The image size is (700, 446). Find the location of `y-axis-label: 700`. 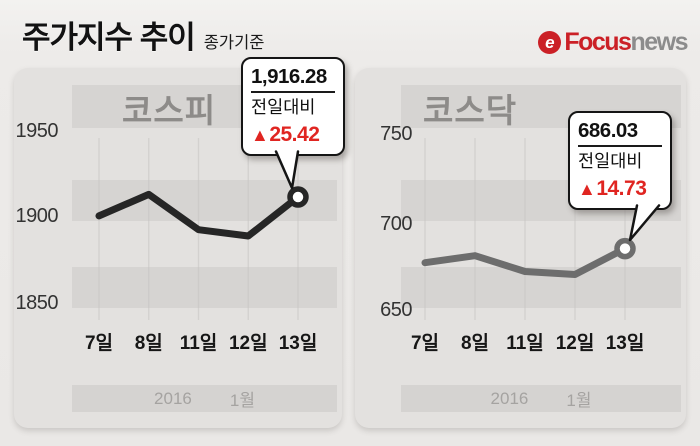

y-axis-label: 700 is located at coordinates (396, 224).